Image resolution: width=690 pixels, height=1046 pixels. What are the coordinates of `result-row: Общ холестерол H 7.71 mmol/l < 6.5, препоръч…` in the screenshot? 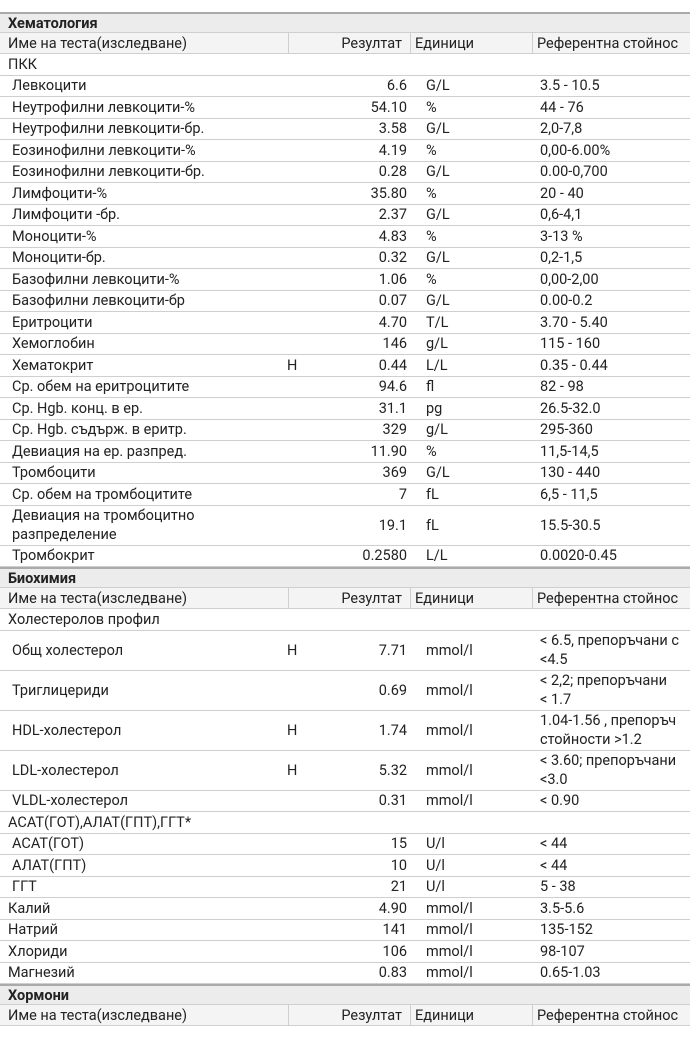 It's located at (345, 651).